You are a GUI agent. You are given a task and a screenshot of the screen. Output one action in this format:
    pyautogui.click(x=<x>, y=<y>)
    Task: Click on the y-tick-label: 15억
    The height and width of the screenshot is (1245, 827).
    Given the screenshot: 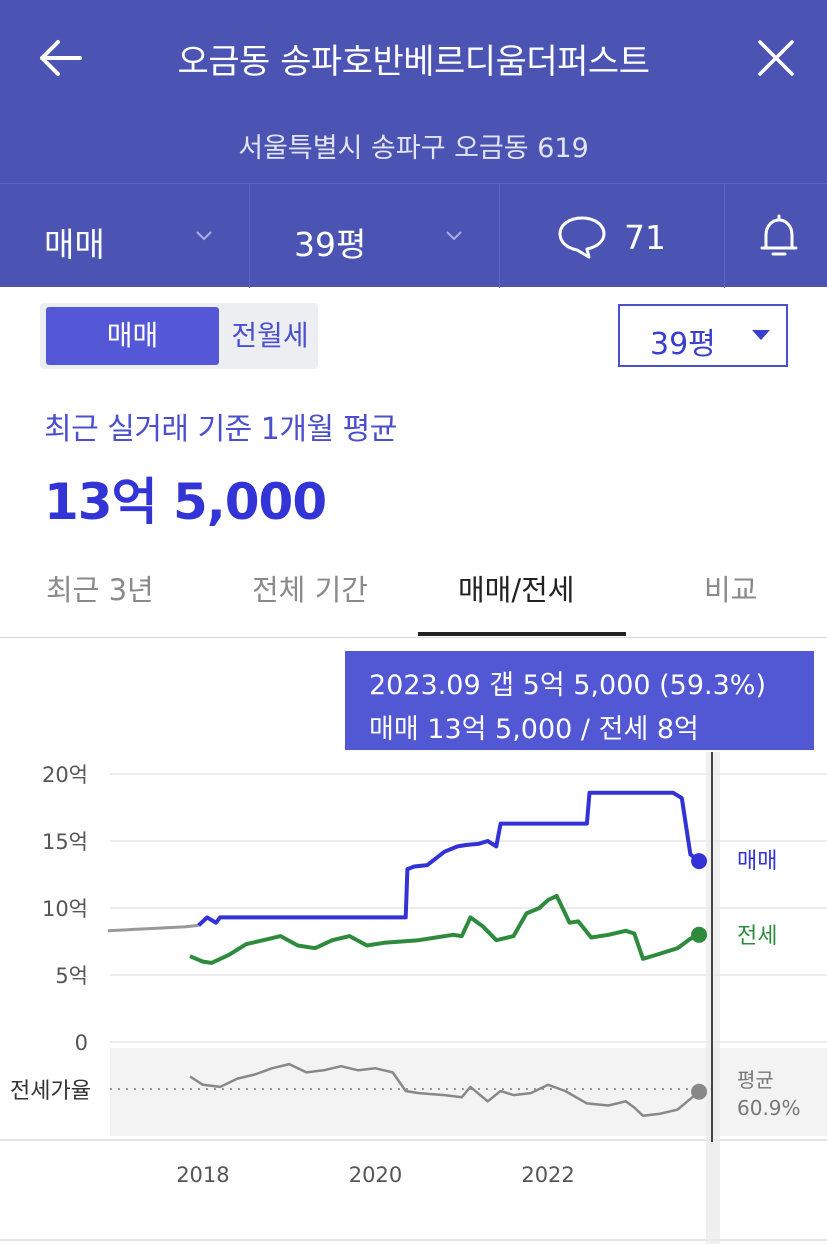 What is the action you would take?
    pyautogui.click(x=65, y=842)
    